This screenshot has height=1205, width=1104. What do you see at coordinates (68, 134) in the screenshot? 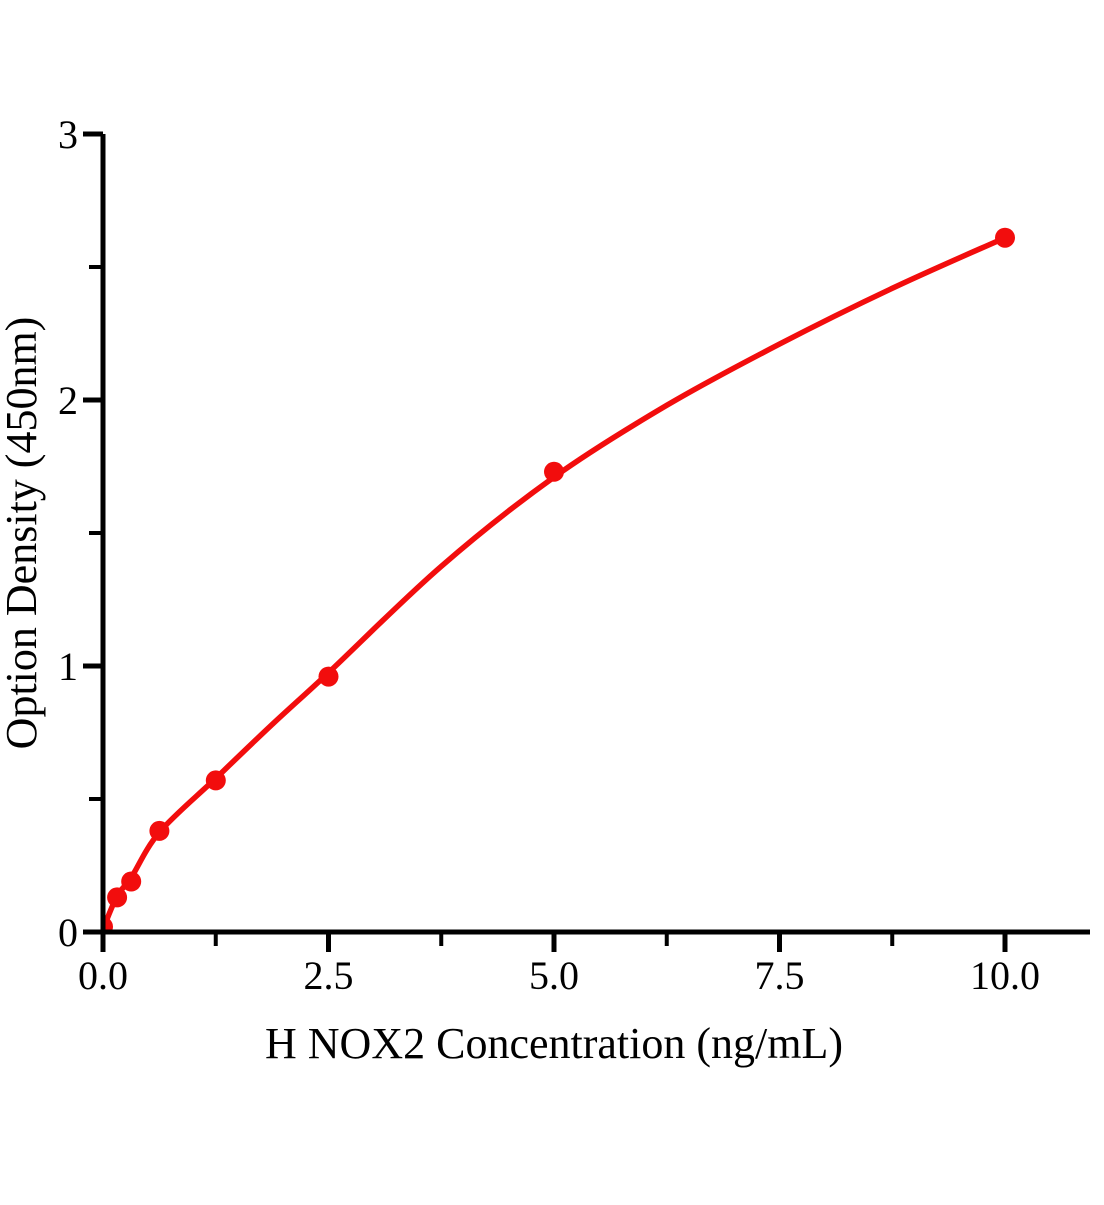
I see `y-tick-label: 3` at bounding box center [68, 134].